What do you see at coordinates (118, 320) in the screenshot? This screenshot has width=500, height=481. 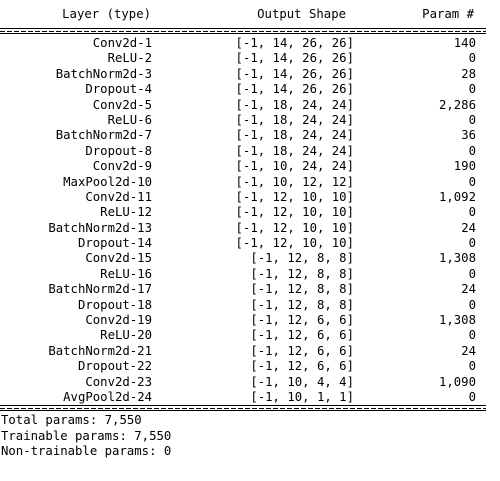 I see `layer-name: Conv2d-19` at bounding box center [118, 320].